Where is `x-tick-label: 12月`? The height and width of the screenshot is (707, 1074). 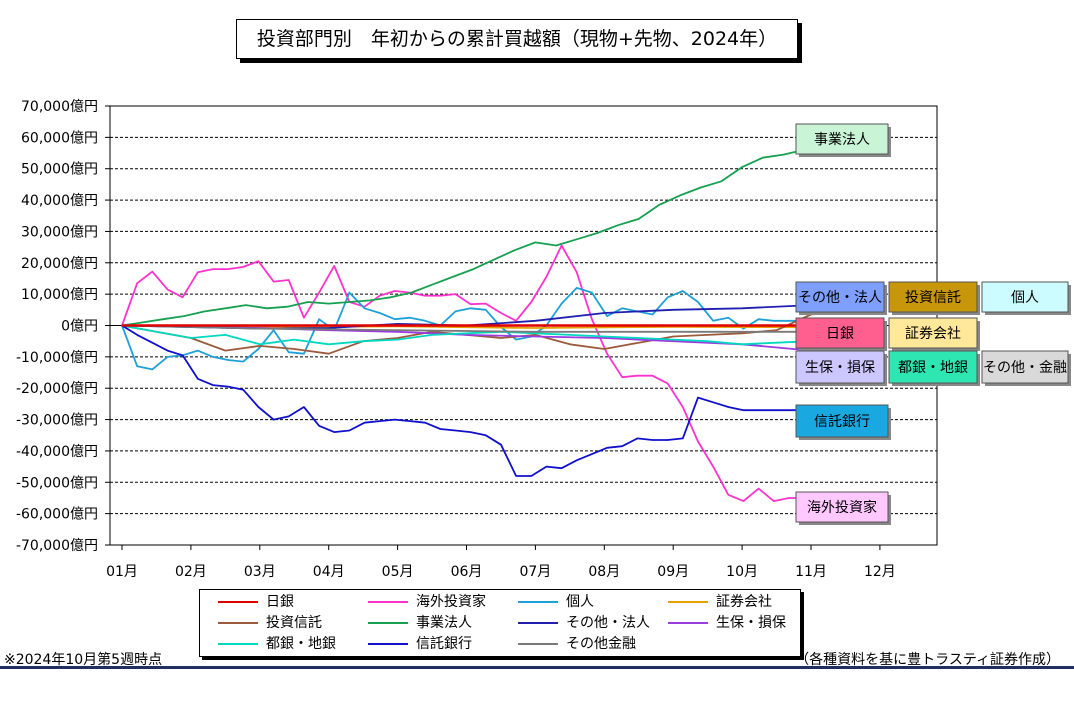
x-tick-label: 12月 is located at coordinates (880, 572).